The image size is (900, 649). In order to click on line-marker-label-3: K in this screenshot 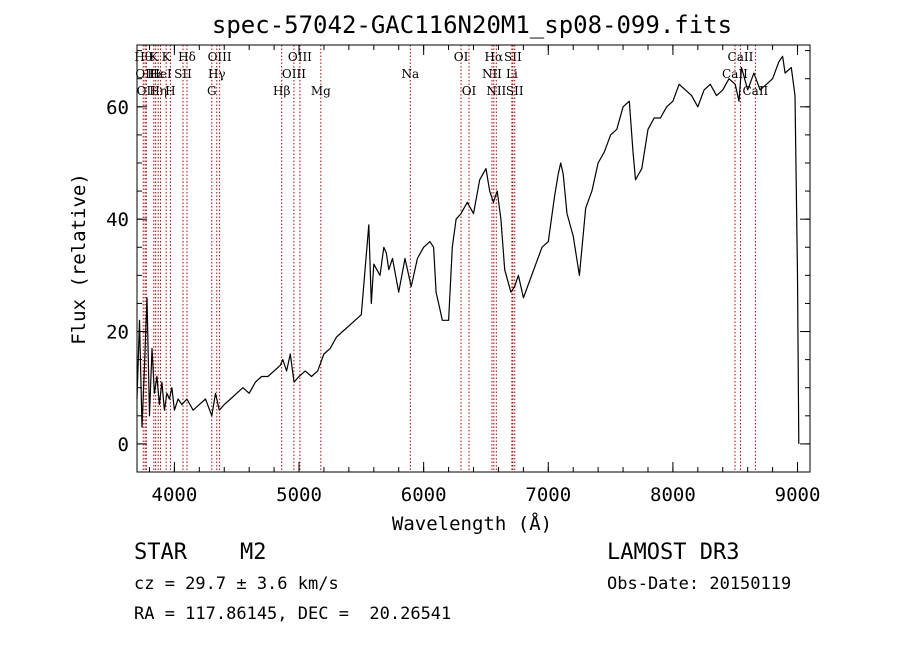, I will do `click(154, 57)`.